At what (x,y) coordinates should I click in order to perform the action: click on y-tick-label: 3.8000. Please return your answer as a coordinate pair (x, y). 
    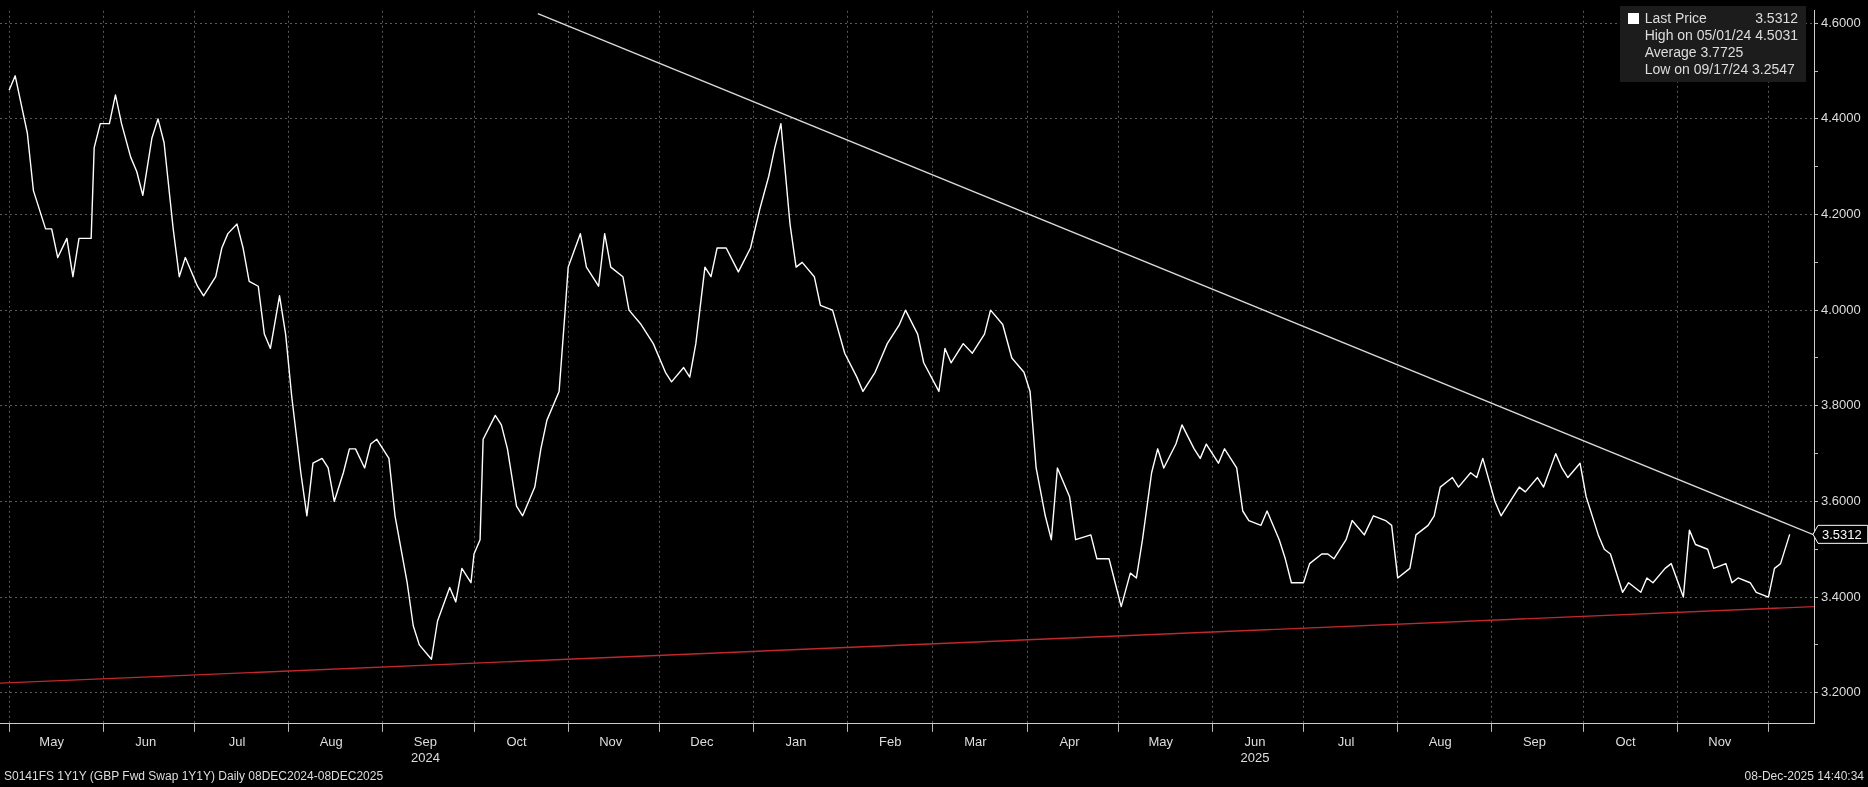
    Looking at the image, I should click on (1841, 405).